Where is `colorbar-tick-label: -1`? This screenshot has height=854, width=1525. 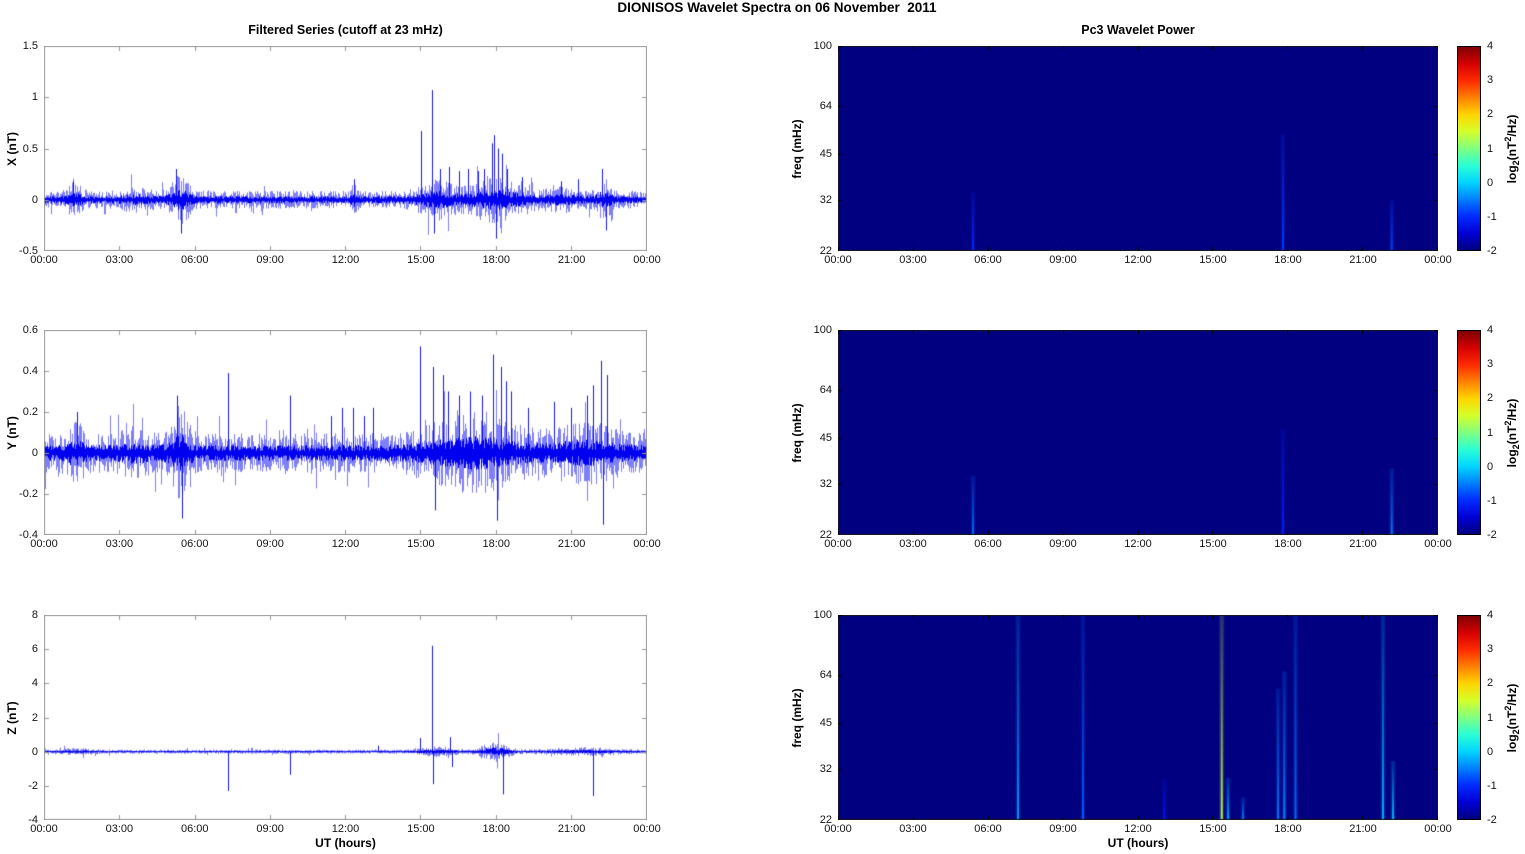
colorbar-tick-label: -1 is located at coordinates (1492, 500).